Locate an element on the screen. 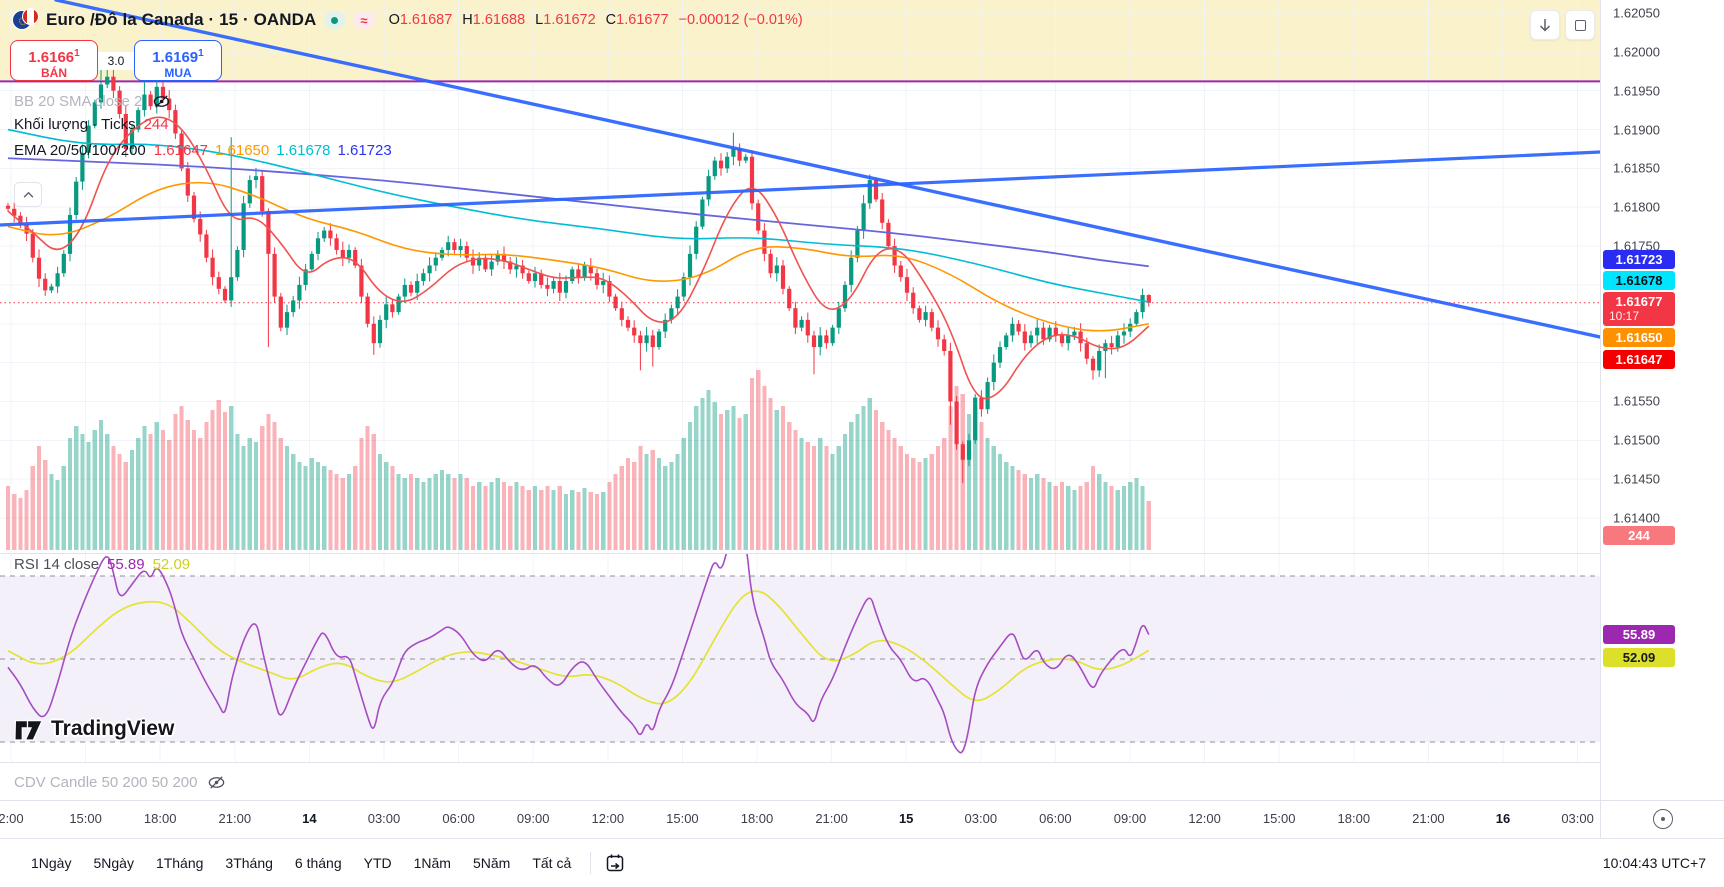 The image size is (1724, 887). ema-value-1: 1.61650 is located at coordinates (242, 150).